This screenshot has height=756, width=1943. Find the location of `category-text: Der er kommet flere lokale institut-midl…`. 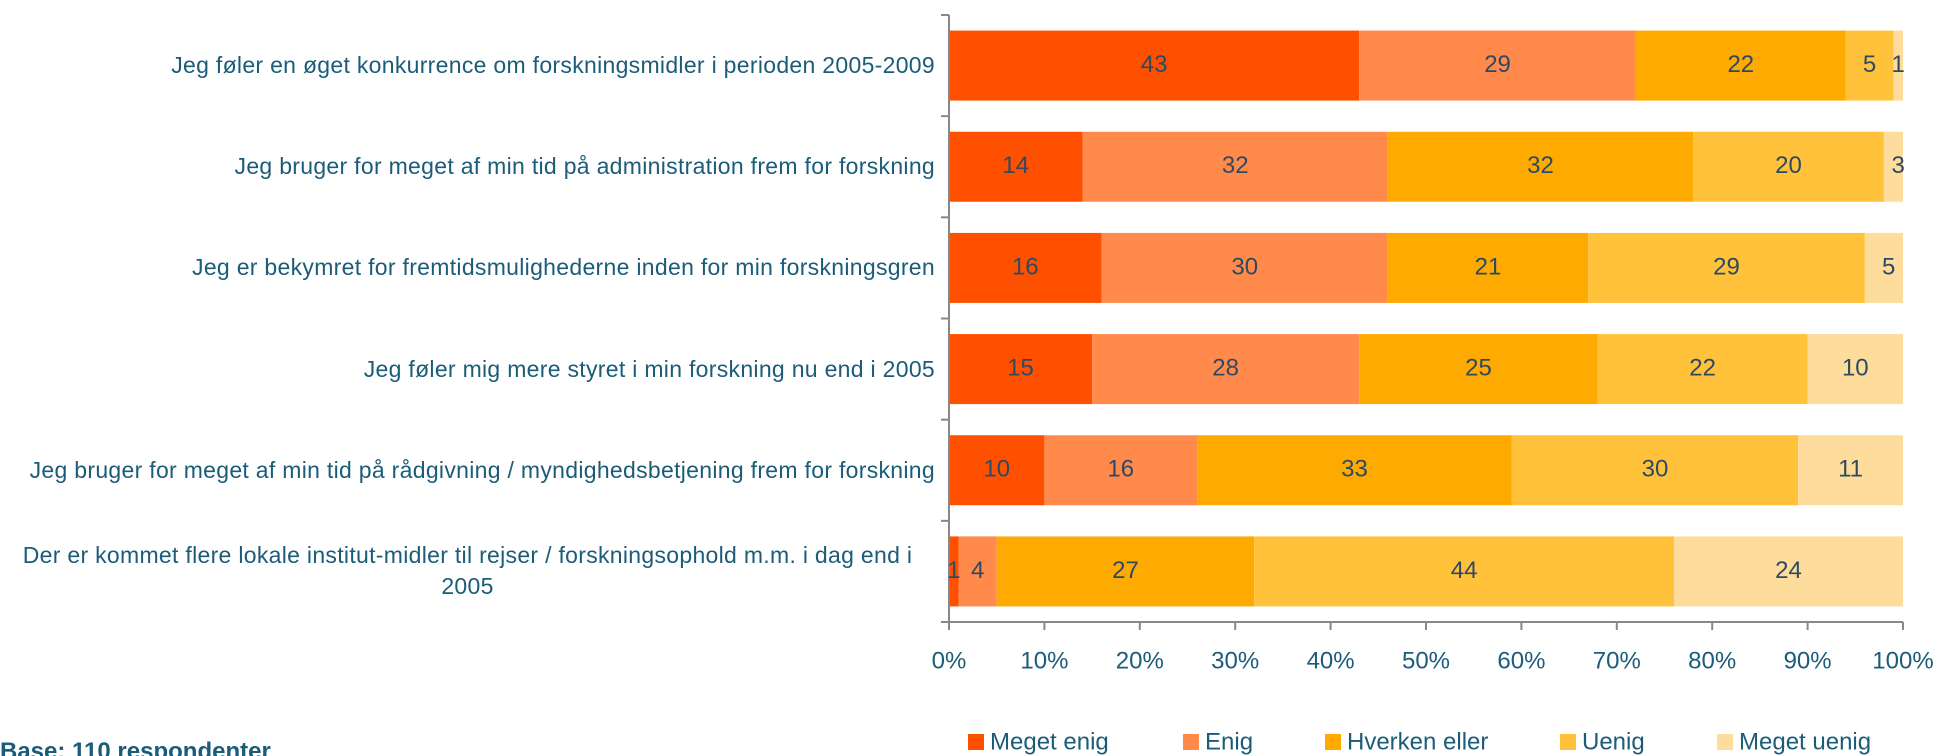

category-text: Der er kommet flere lokale institut-midl… is located at coordinates (467, 571).